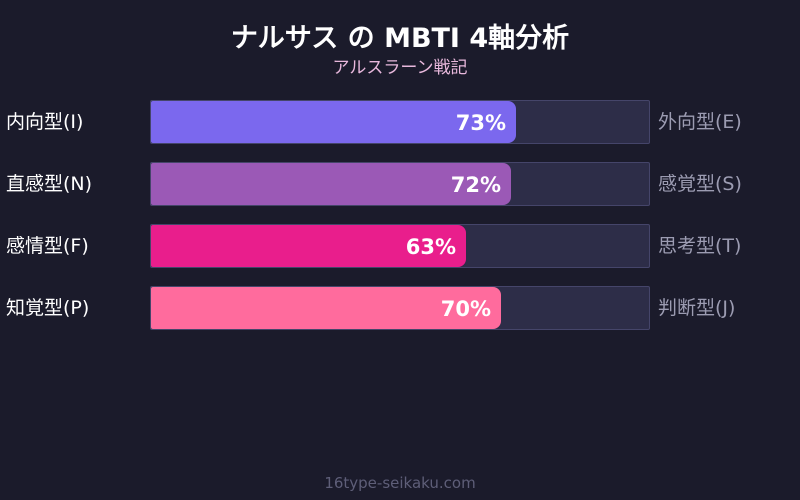  I want to click on axis-left-label: 感情型(F), so click(47, 246).